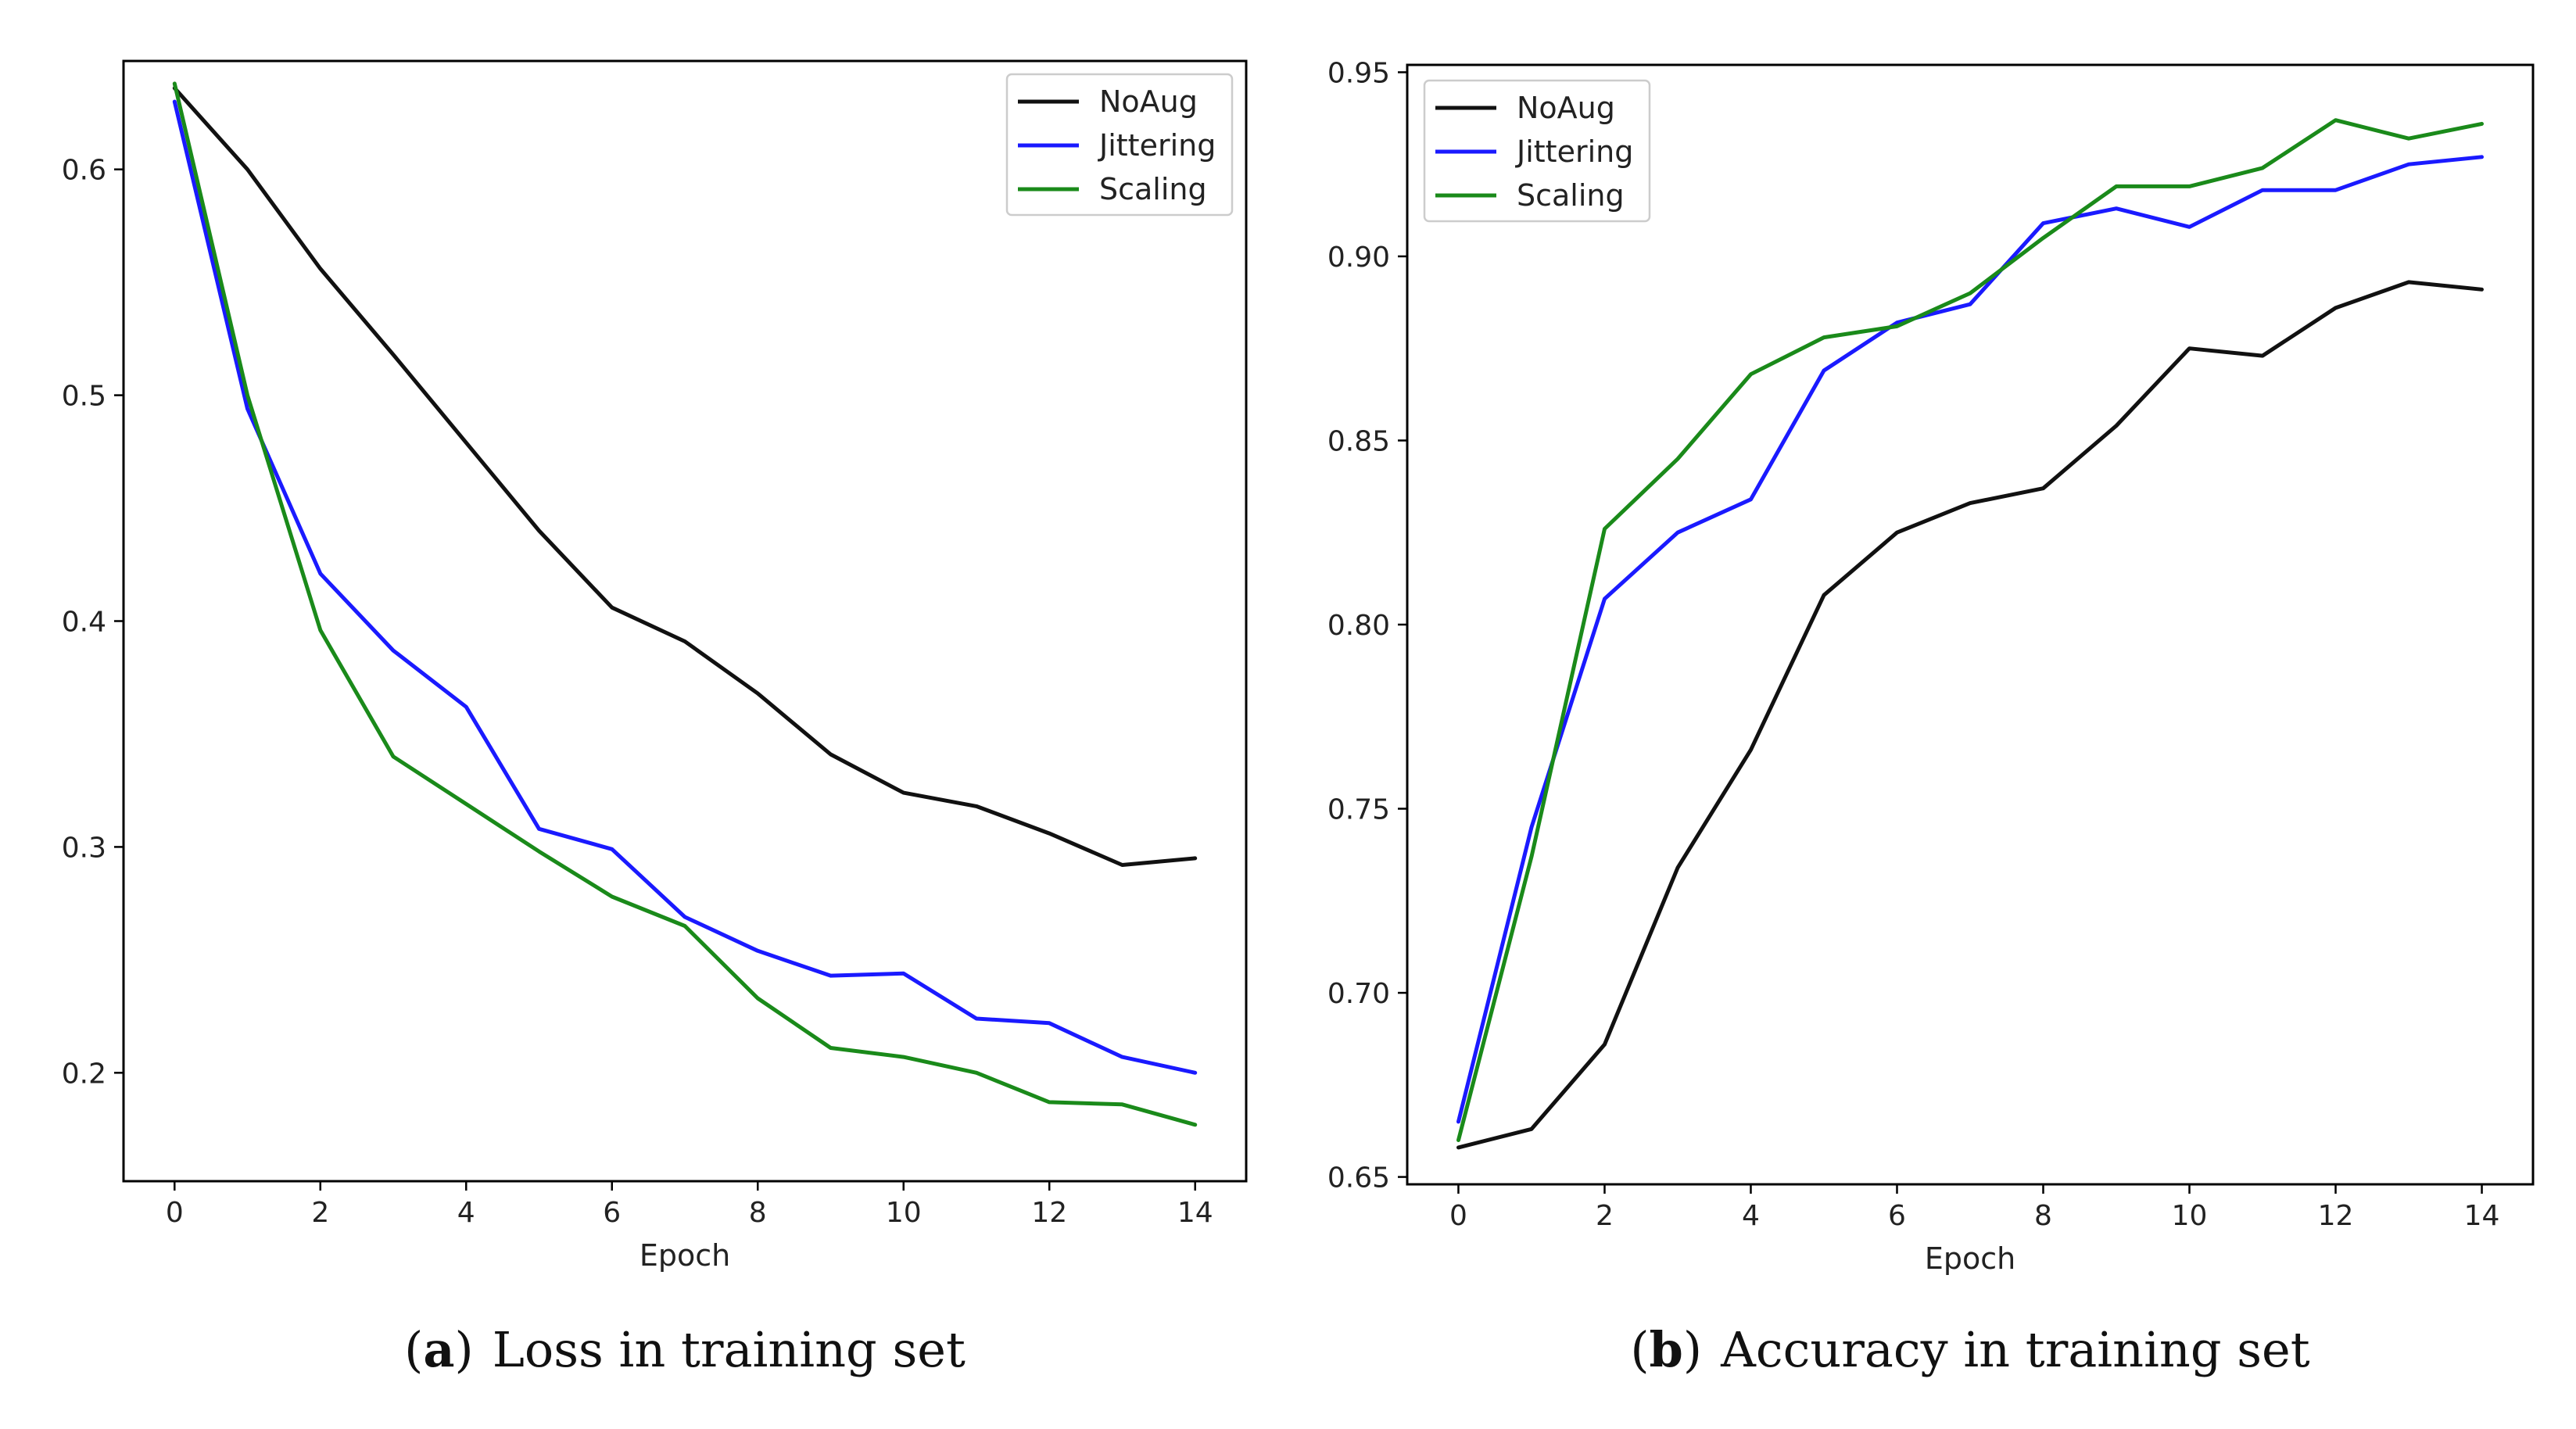 The image size is (2576, 1429). I want to click on panel-a-legend-box, so click(1119, 145).